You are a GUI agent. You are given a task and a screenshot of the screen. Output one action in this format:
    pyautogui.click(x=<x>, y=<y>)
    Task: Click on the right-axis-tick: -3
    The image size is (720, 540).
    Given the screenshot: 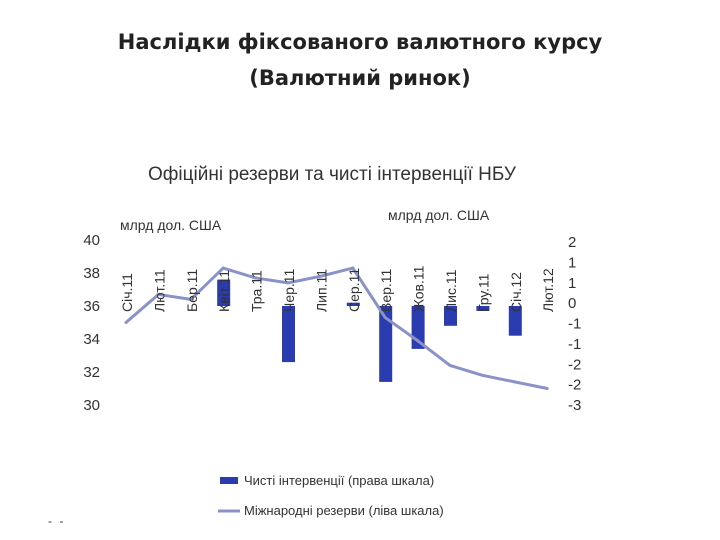 What is the action you would take?
    pyautogui.click(x=574, y=405)
    